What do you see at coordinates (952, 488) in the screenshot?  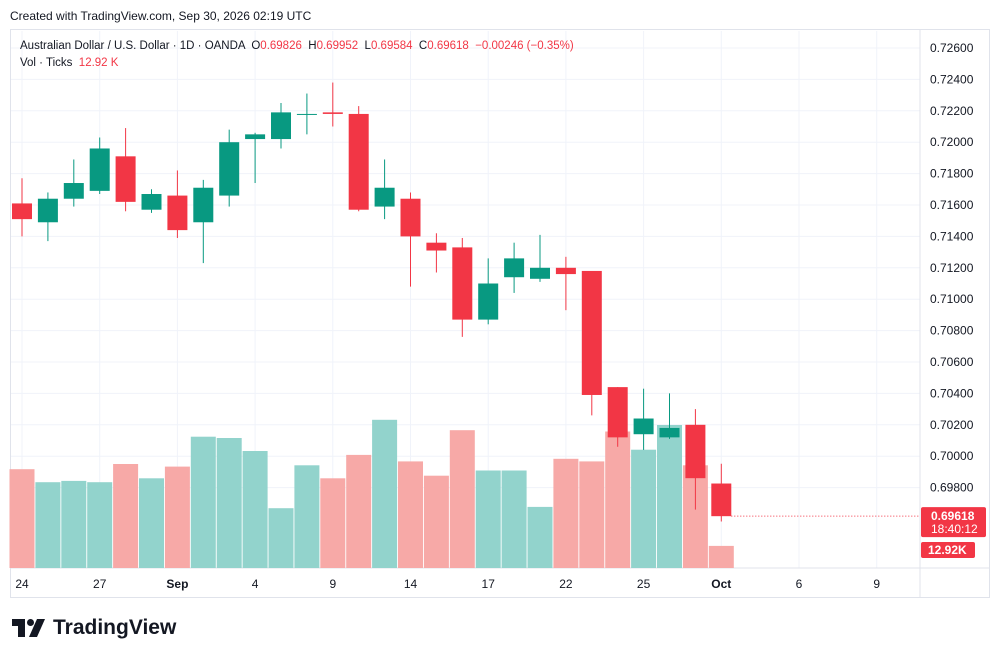 I see `price-tick-label: 0.69800` at bounding box center [952, 488].